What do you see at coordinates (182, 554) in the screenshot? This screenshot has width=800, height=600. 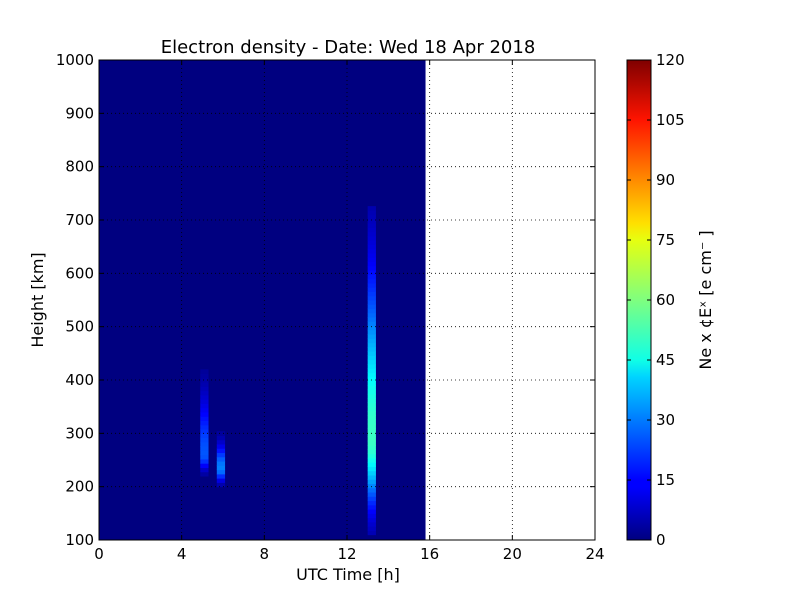 I see `x-tick-label: 4` at bounding box center [182, 554].